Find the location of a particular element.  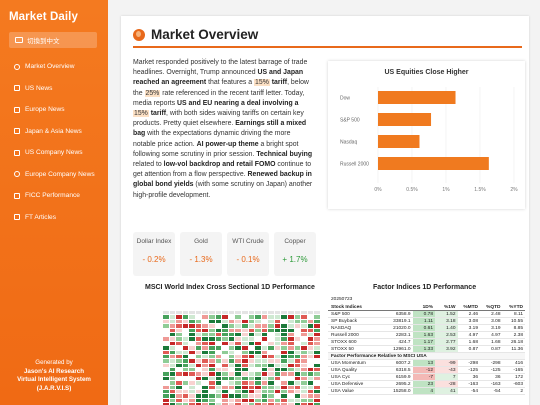

table-cell: 172 is located at coordinates (518, 377).